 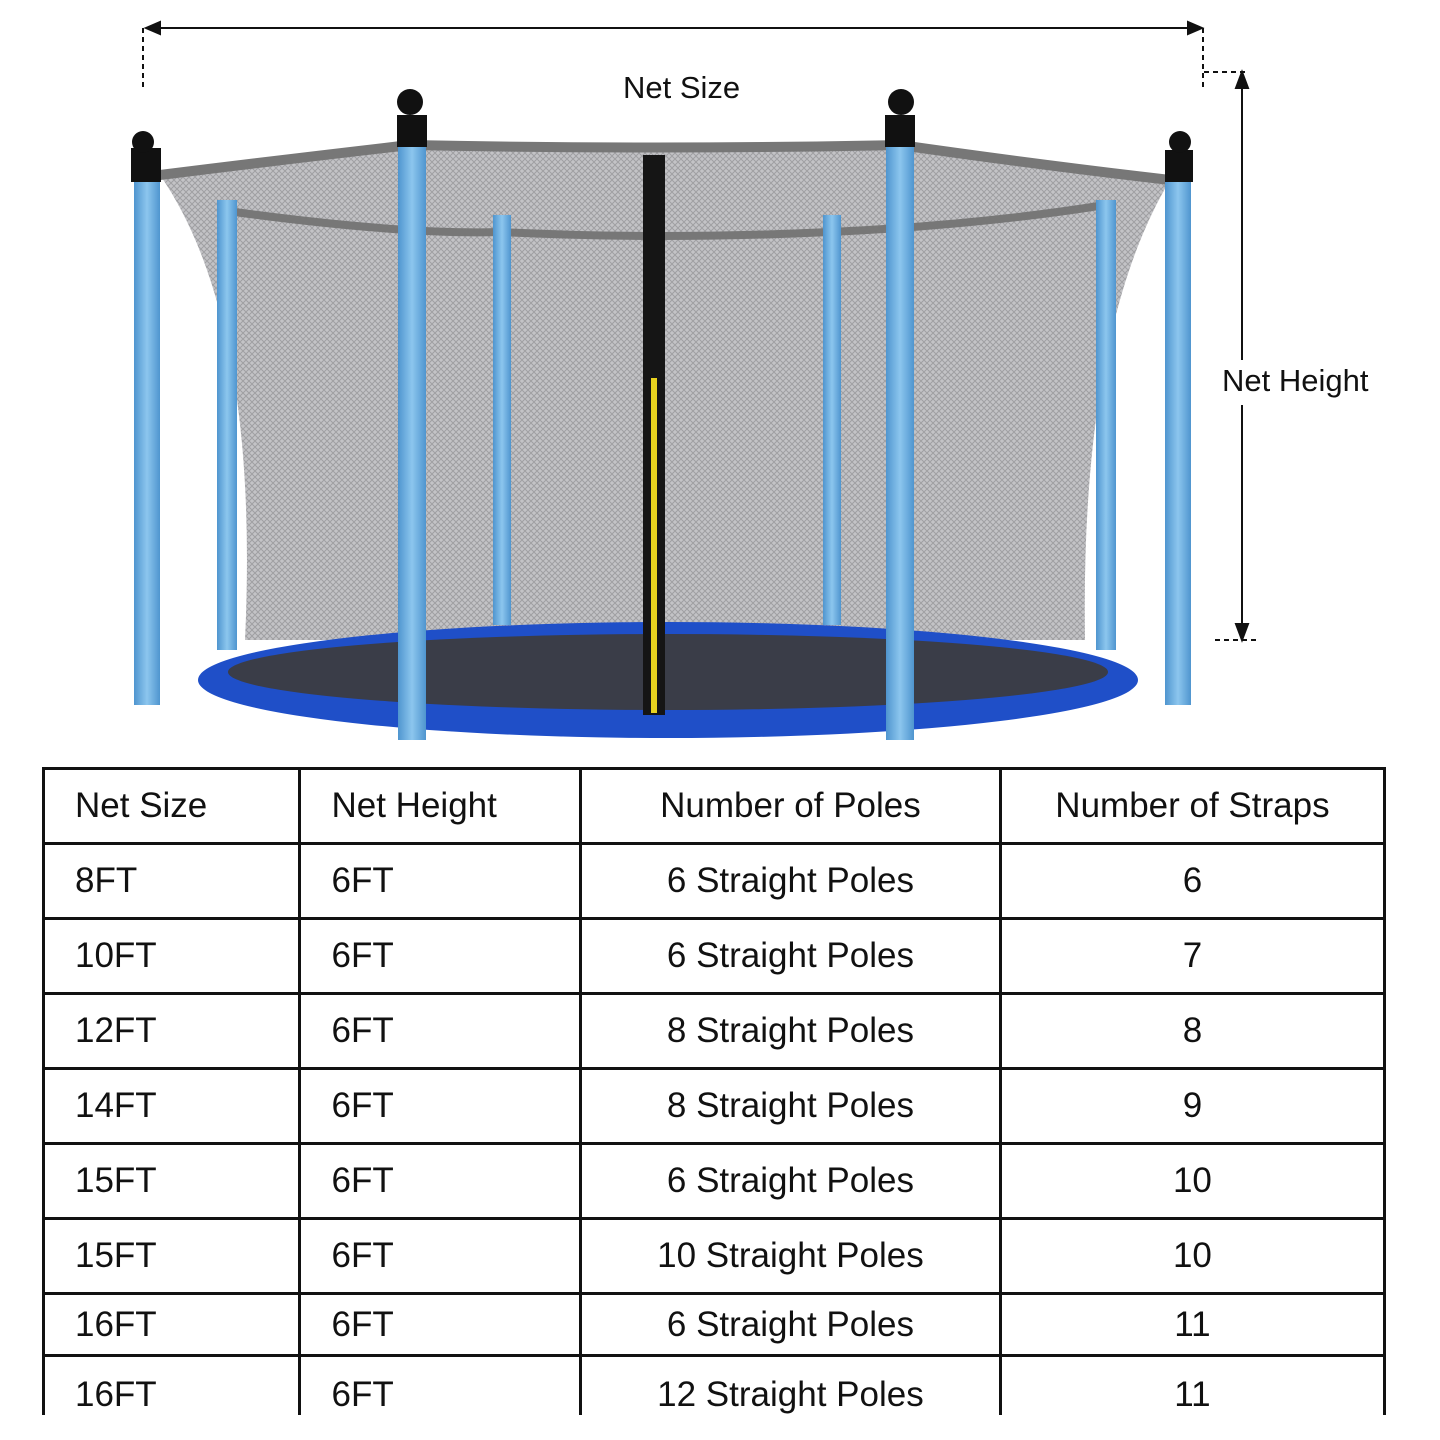 I want to click on net-height-dimension, so click(x=1230, y=356).